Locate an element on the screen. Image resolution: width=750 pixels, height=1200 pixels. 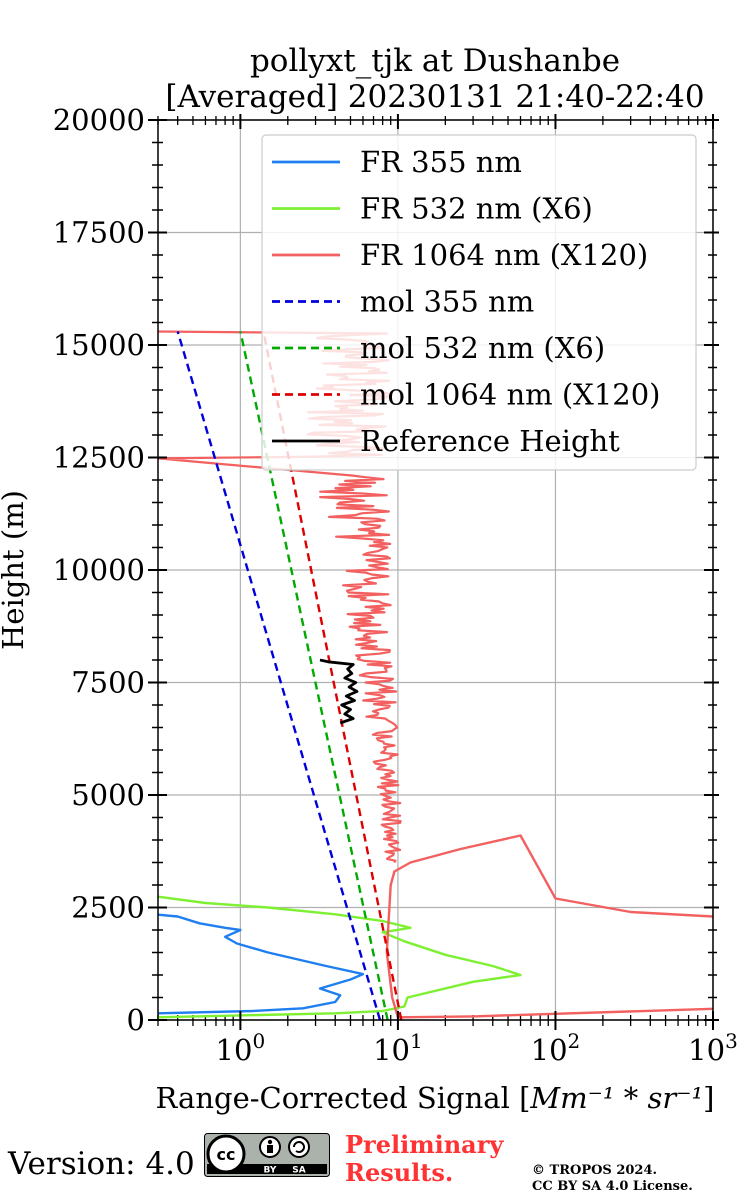
preliminary-results: Preliminary Results. is located at coordinates (424, 1159).